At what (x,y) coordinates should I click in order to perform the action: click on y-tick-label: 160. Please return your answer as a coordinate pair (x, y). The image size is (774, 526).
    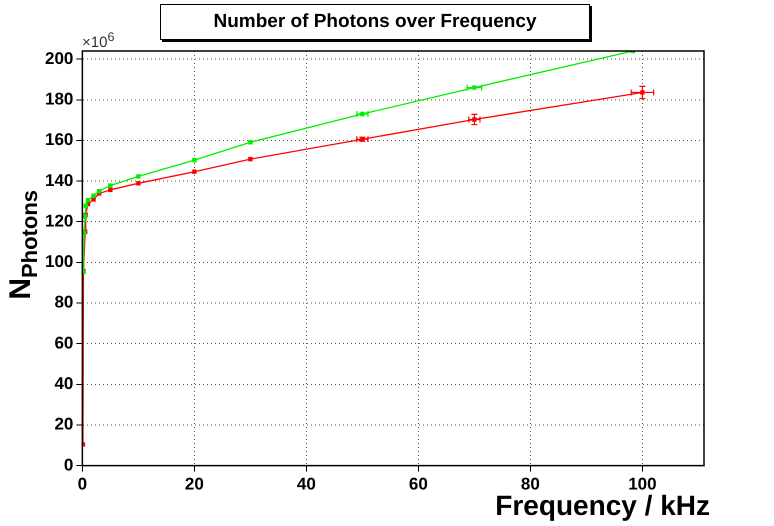
    Looking at the image, I should click on (59, 140).